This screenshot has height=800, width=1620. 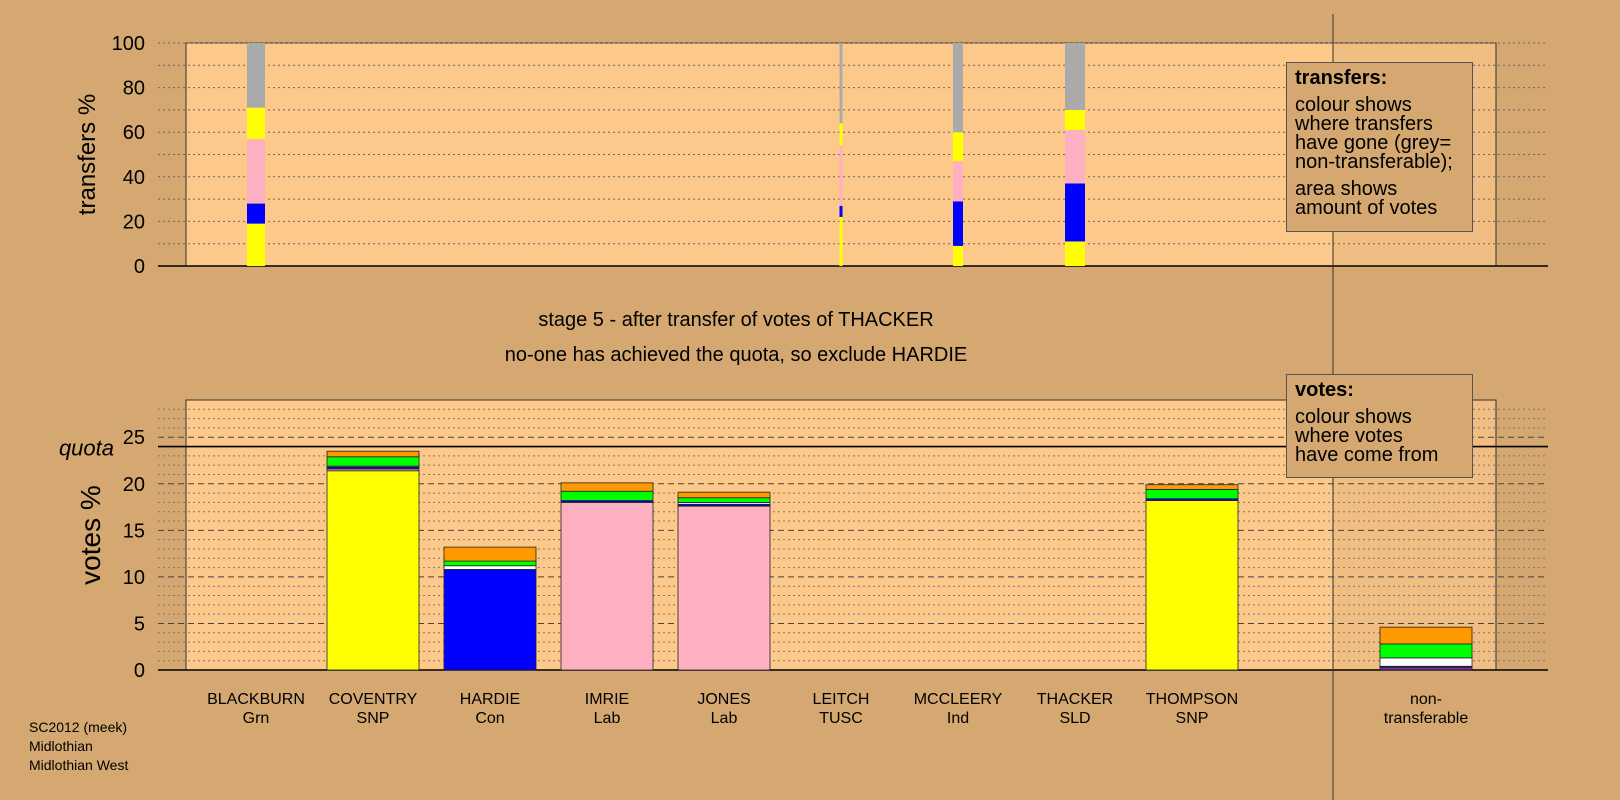 What do you see at coordinates (490, 699) in the screenshot?
I see `candidate-name-label: HARDIE` at bounding box center [490, 699].